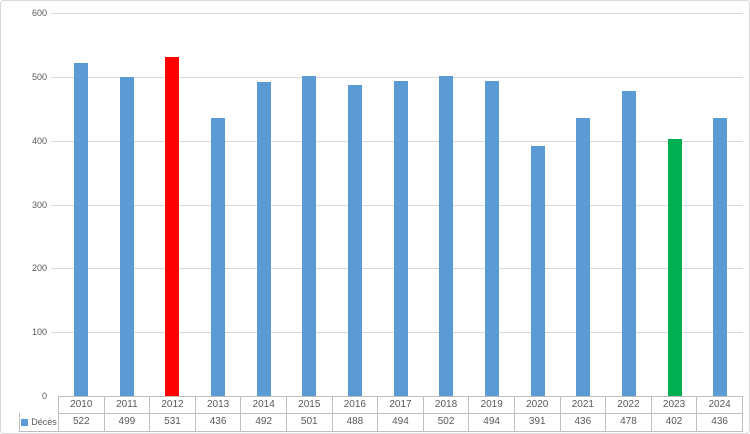 This screenshot has height=434, width=750. What do you see at coordinates (309, 236) in the screenshot?
I see `bar-2015` at bounding box center [309, 236].